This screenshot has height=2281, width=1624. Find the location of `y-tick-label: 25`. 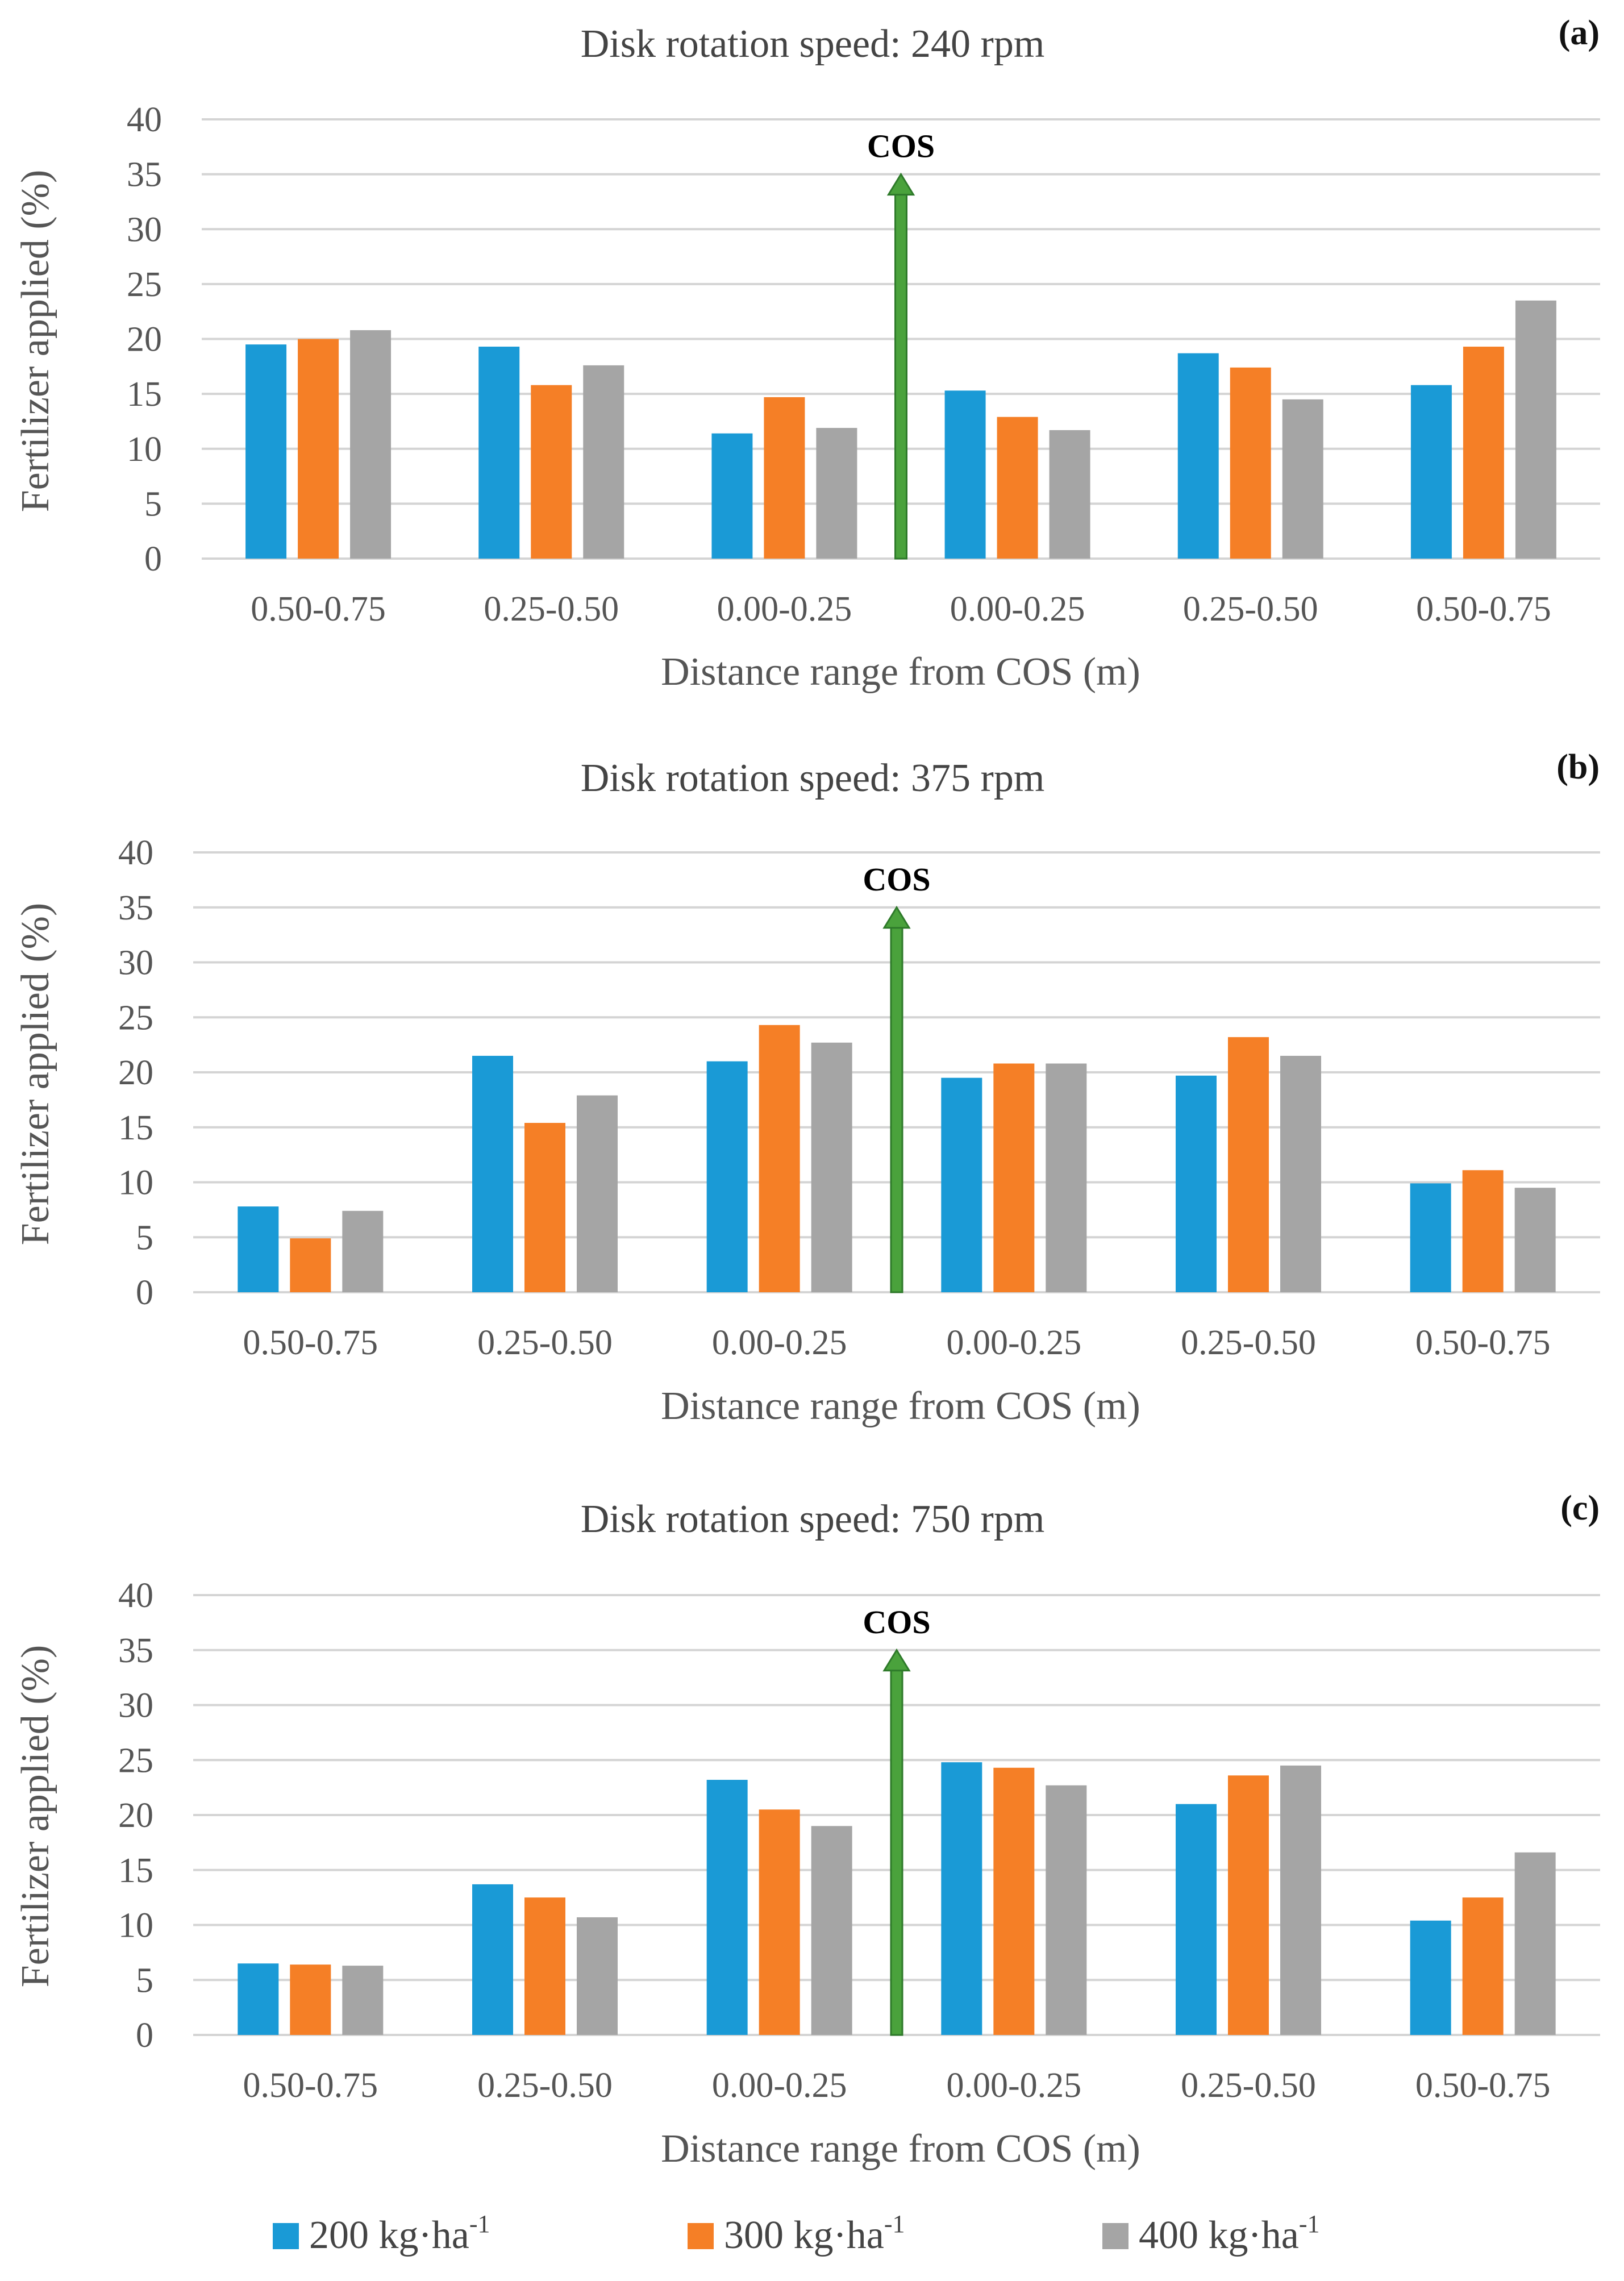

y-tick-label: 25 is located at coordinates (135, 1018).